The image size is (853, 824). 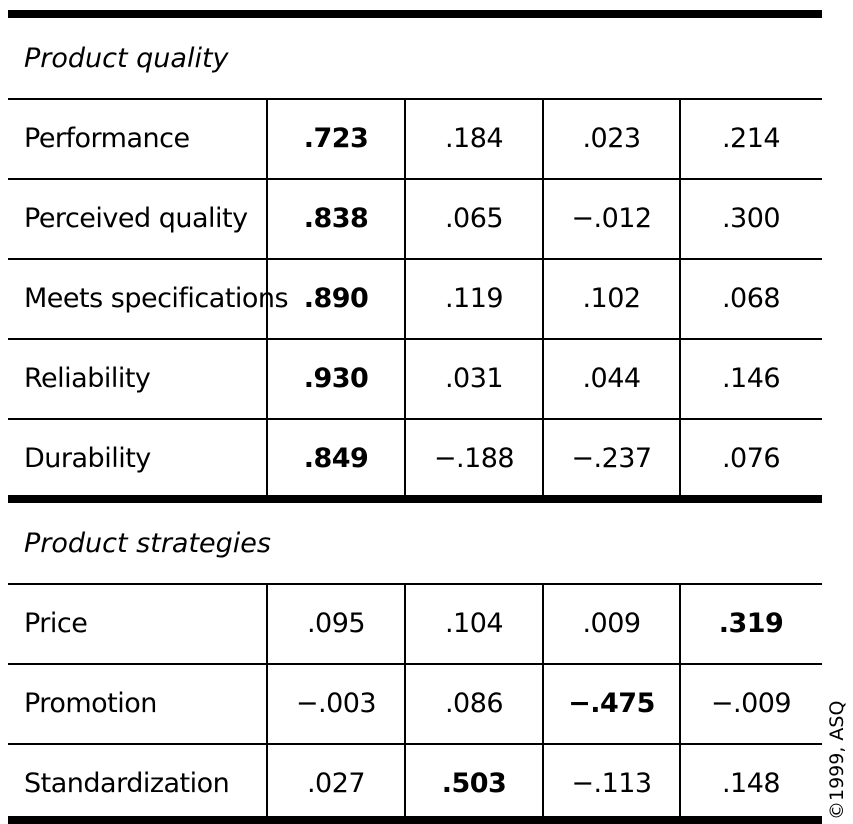 What do you see at coordinates (126, 58) in the screenshot?
I see `section-title: Product quality` at bounding box center [126, 58].